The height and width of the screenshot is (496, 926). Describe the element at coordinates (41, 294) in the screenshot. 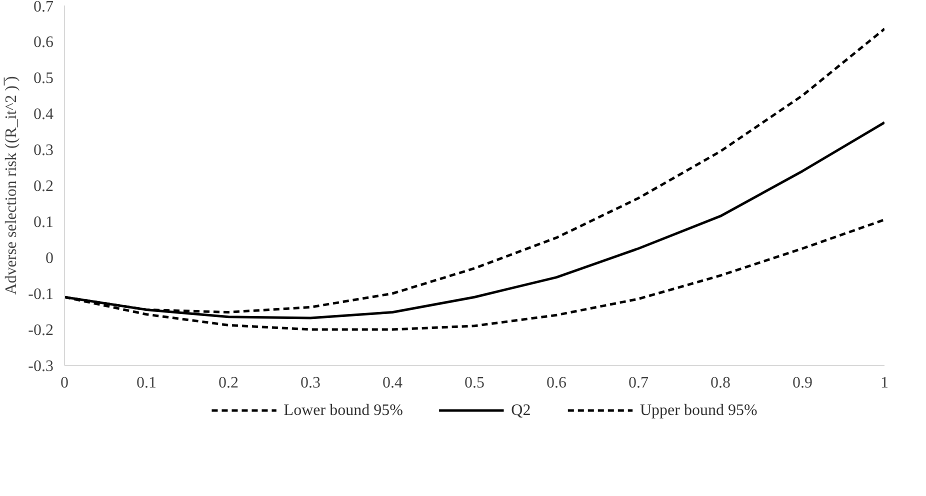

I see `y-tick-label: -0.1` at that location.